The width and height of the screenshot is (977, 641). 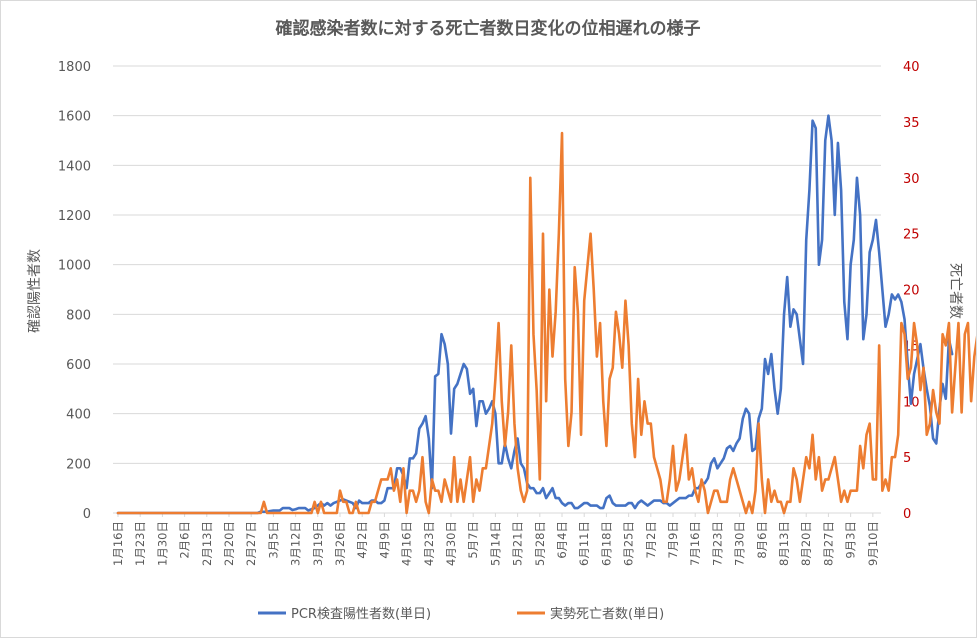 I want to click on right-tick-label: 35, so click(x=911, y=123).